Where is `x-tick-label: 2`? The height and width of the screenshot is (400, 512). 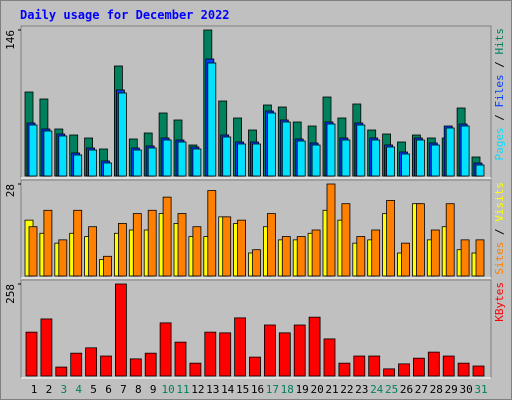 x-tick-label: 2 is located at coordinates (49, 389).